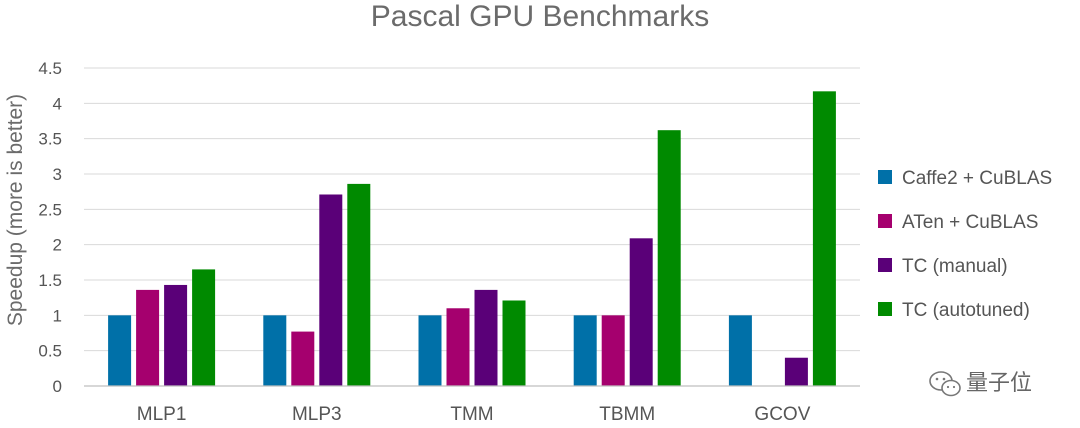  Describe the element at coordinates (977, 178) in the screenshot. I see `legend-label: Caffe2 + CuBLAS` at that location.